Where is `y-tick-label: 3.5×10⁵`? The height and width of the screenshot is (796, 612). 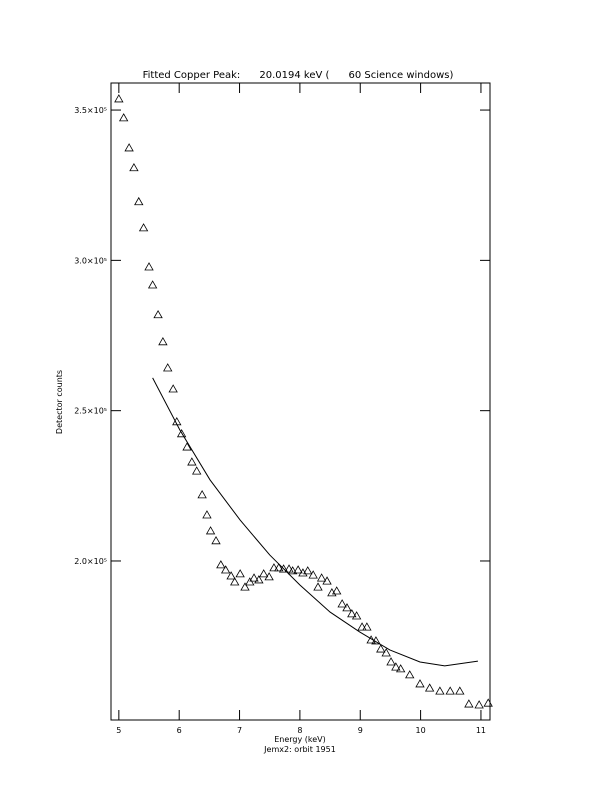 y-tick-label: 3.5×10⁵ is located at coordinates (90, 110).